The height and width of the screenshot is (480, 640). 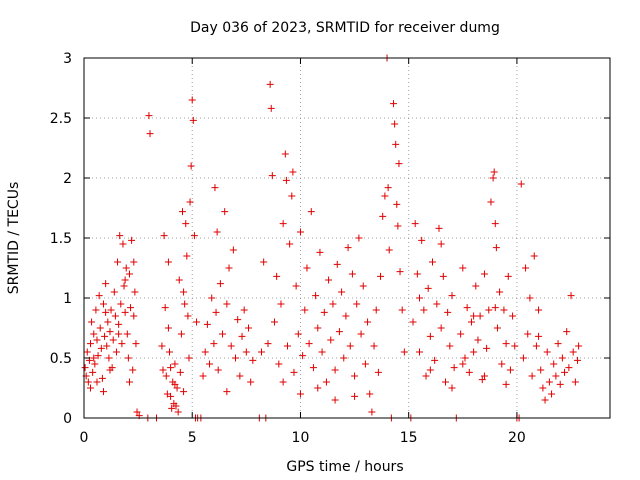 I want to click on x-tick-label: 0, so click(x=84, y=438).